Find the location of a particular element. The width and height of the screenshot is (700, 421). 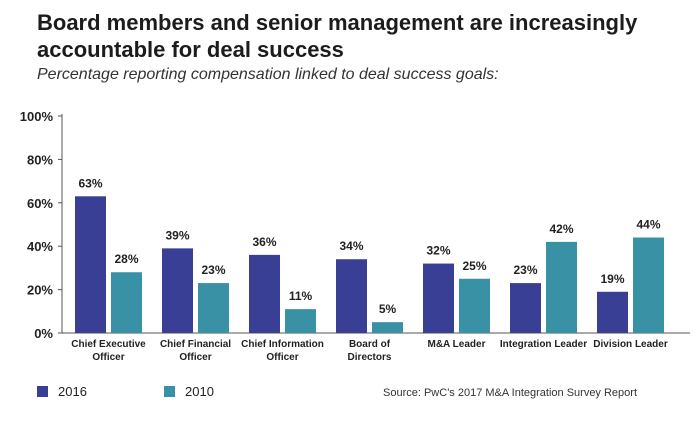

legend-swatch-2016 is located at coordinates (42, 391).